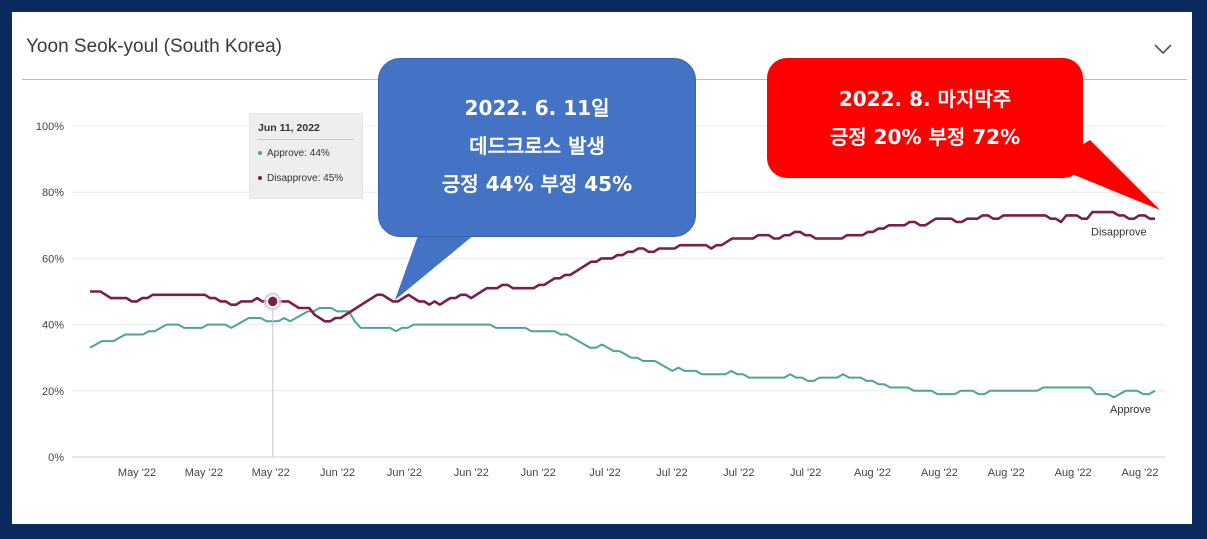  What do you see at coordinates (53, 193) in the screenshot?
I see `y-tick-label: 80%` at bounding box center [53, 193].